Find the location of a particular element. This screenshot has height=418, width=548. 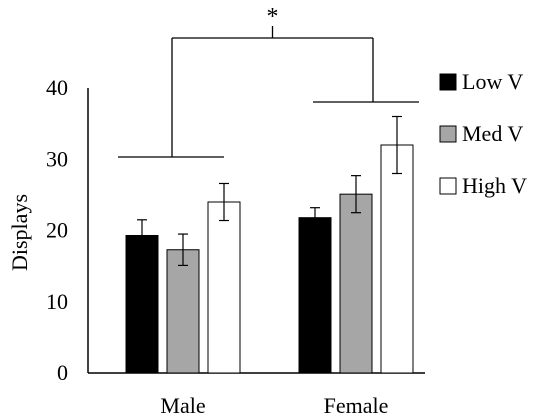

significance-label: * is located at coordinates (273, 17).